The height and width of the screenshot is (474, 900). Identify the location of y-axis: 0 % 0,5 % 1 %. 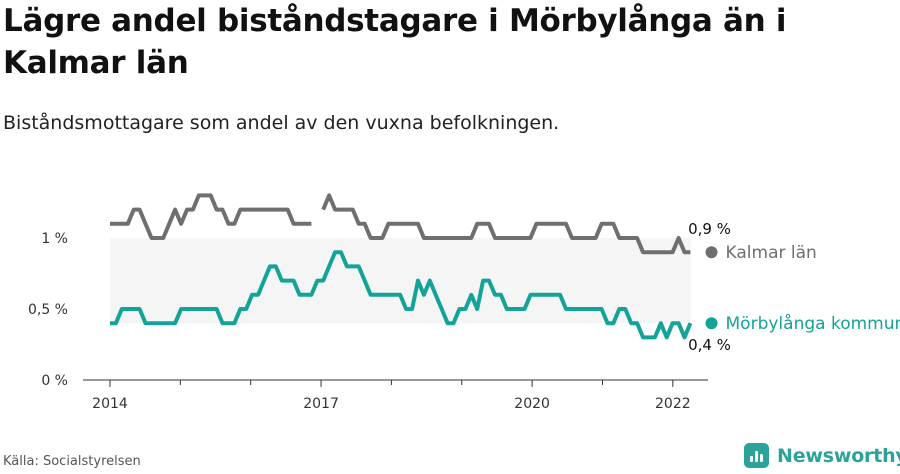
(48, 310).